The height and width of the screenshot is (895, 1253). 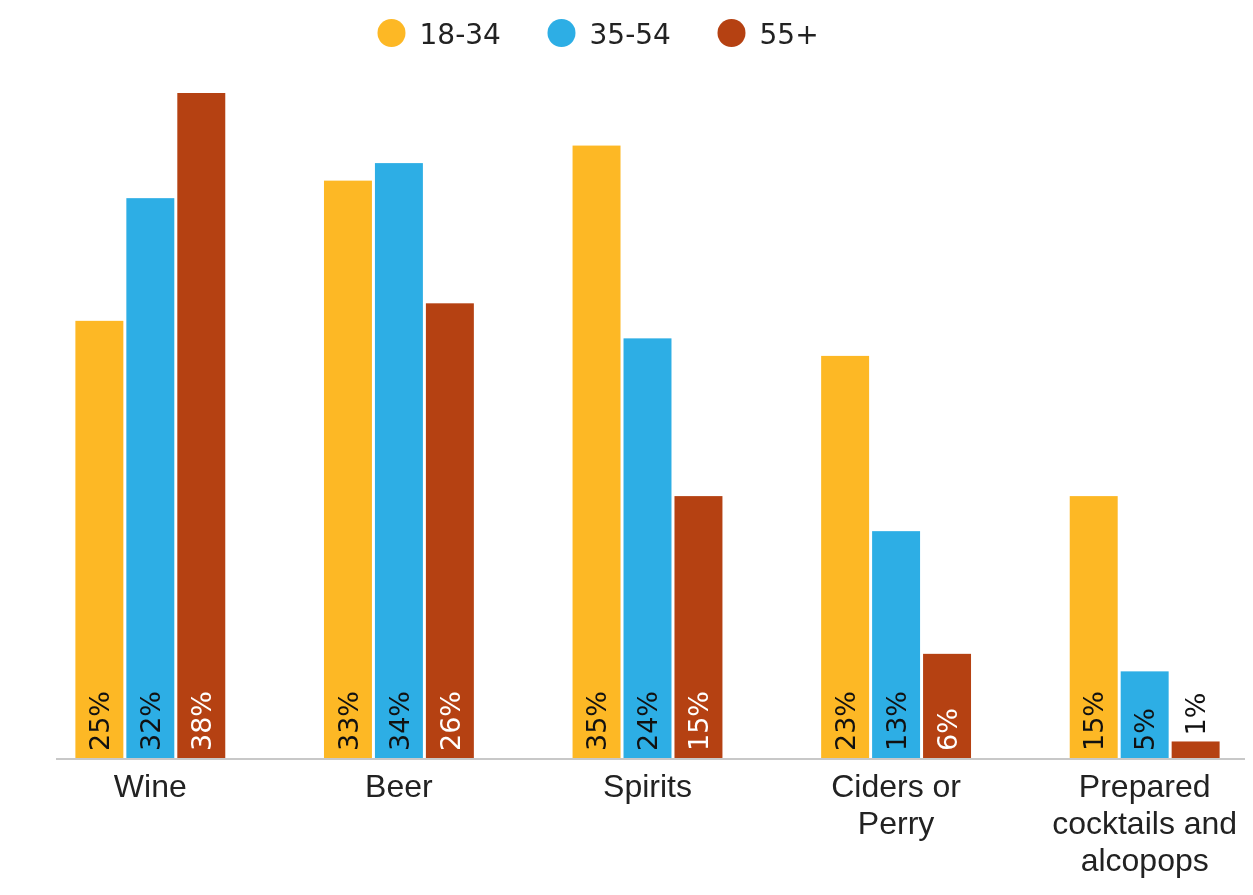 I want to click on data-label: 5%, so click(x=1145, y=729).